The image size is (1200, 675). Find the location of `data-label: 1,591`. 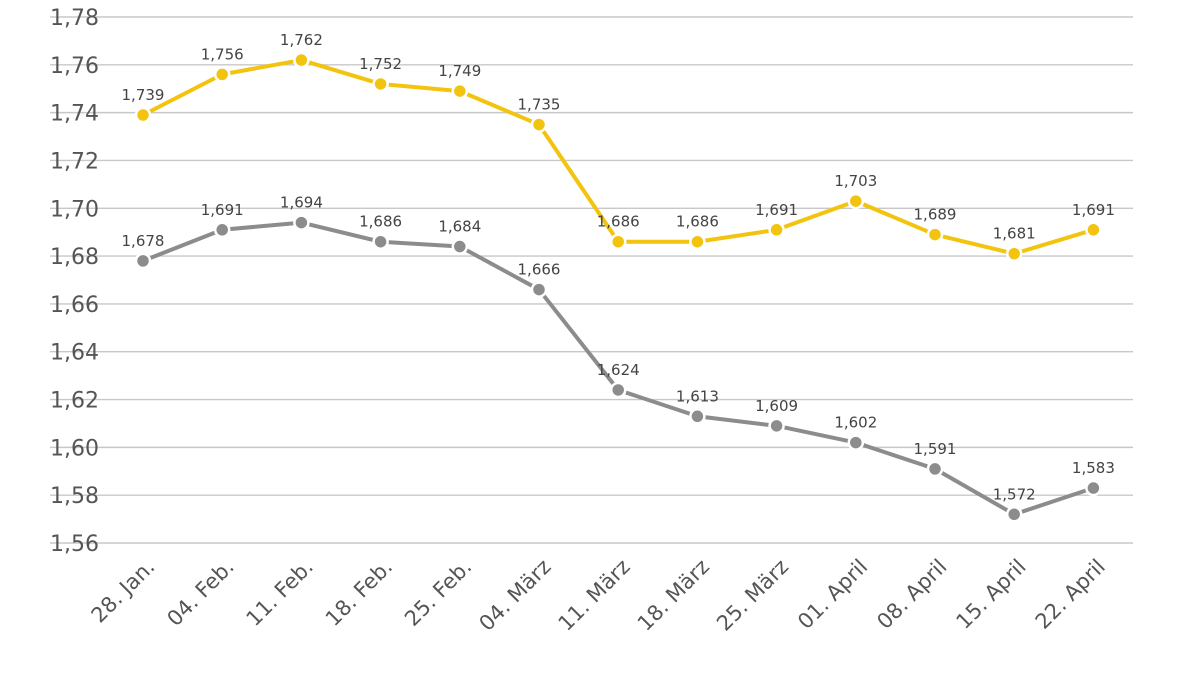

data-label: 1,591 is located at coordinates (935, 449).